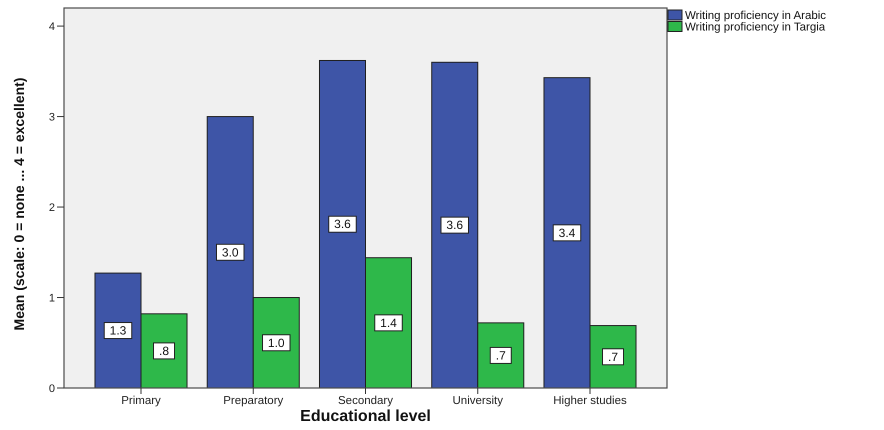 Image resolution: width=884 pixels, height=430 pixels. I want to click on y-tick-label: 3, so click(51, 118).